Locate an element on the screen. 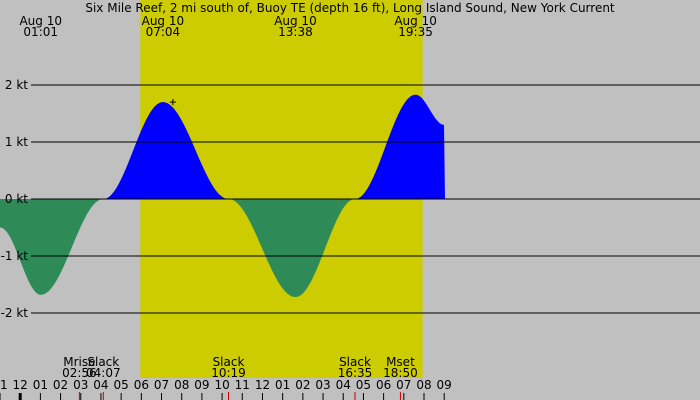  hour-tick-label: 10 is located at coordinates (221, 385).